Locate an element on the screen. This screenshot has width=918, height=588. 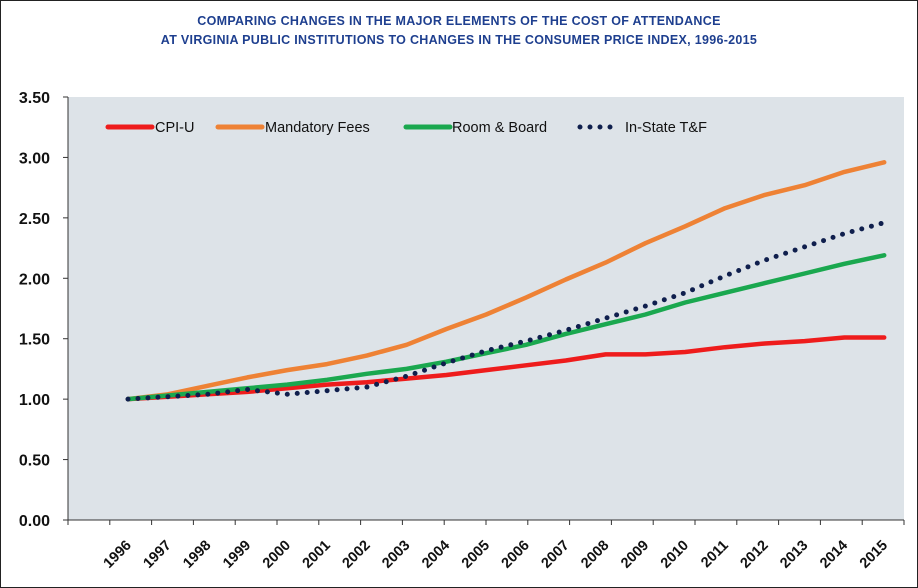
legend-item-in-state-t-f: In-State T&F is located at coordinates (642, 128).